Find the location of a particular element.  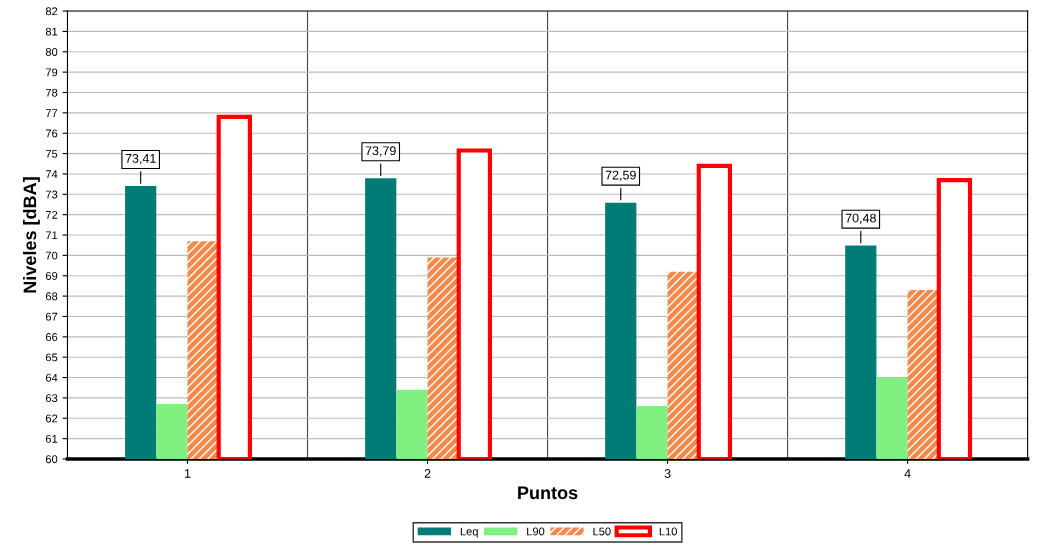

y-tick-label: 63 is located at coordinates (51, 398).